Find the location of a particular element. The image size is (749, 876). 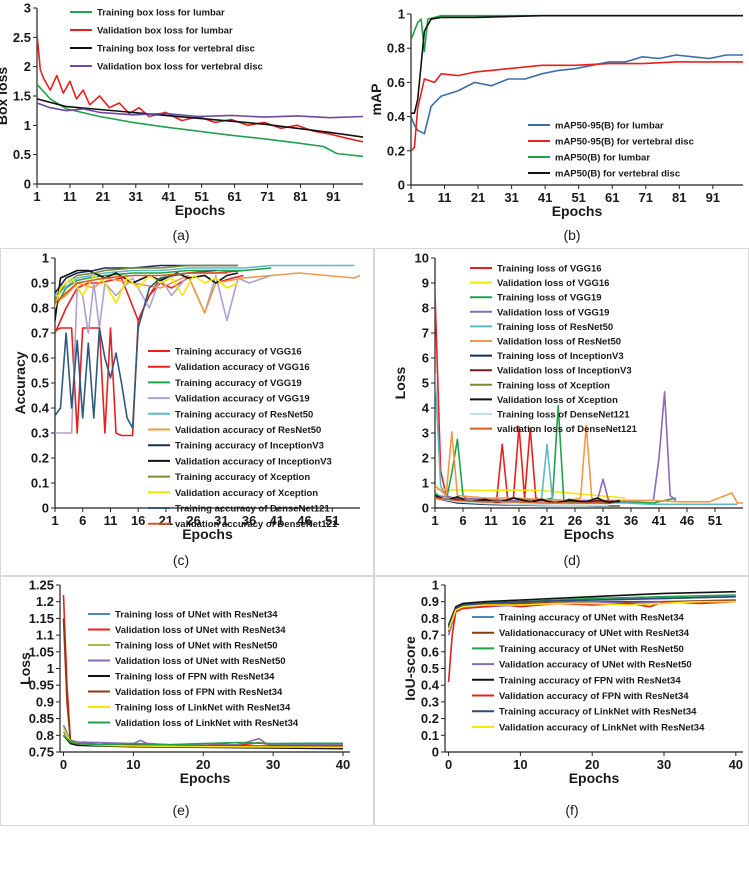

y-tick-label: 0 is located at coordinates (435, 752).